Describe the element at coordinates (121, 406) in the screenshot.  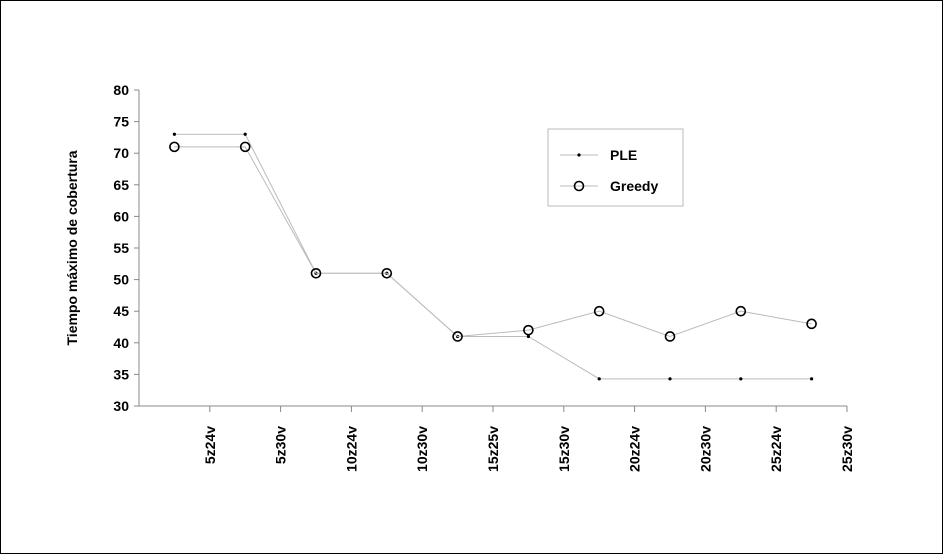
I see `y-tick-label: 30` at that location.